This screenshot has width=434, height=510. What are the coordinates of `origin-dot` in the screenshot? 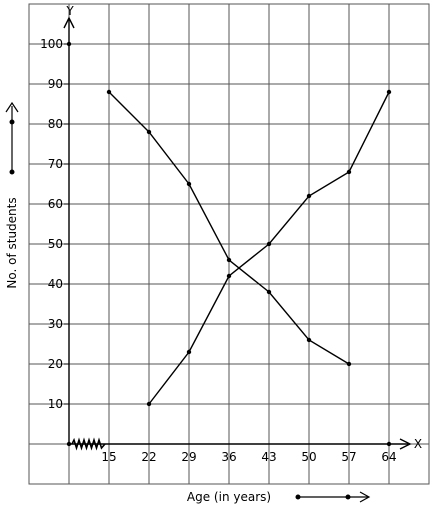 It's located at (69, 444).